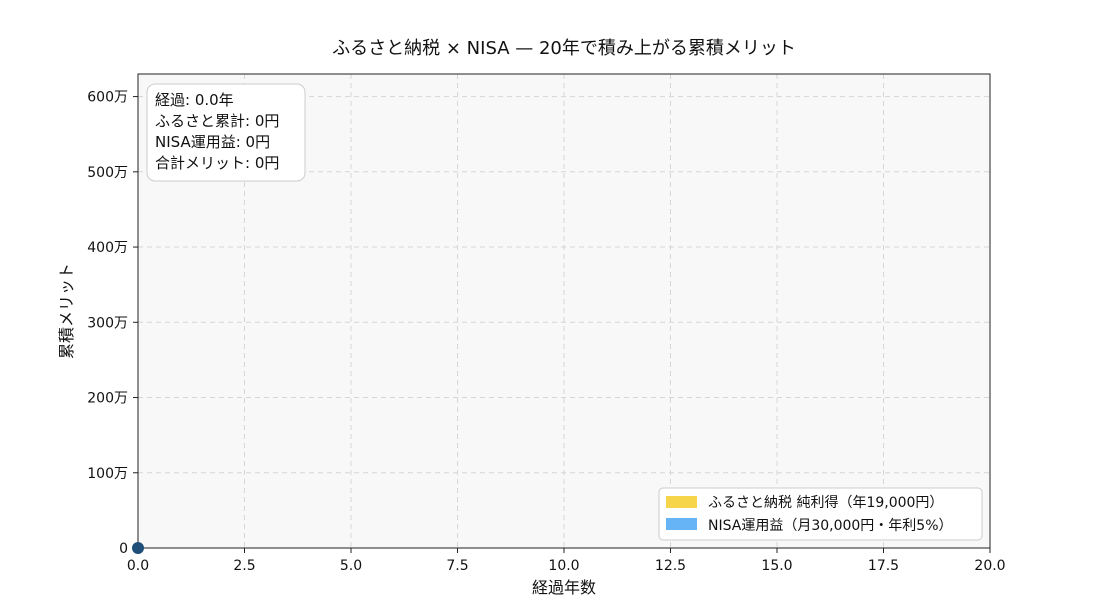  I want to click on y-tick-label: 200万, so click(107, 399).